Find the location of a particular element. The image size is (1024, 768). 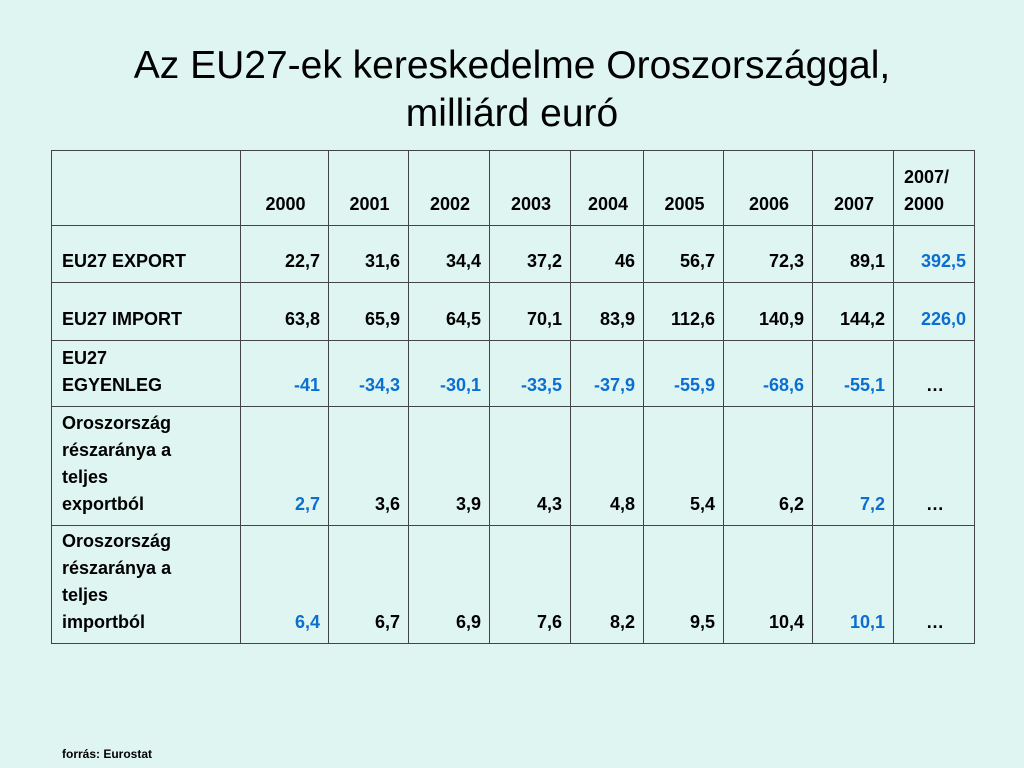

row-label: EU27 EGYENLEG is located at coordinates (146, 373).